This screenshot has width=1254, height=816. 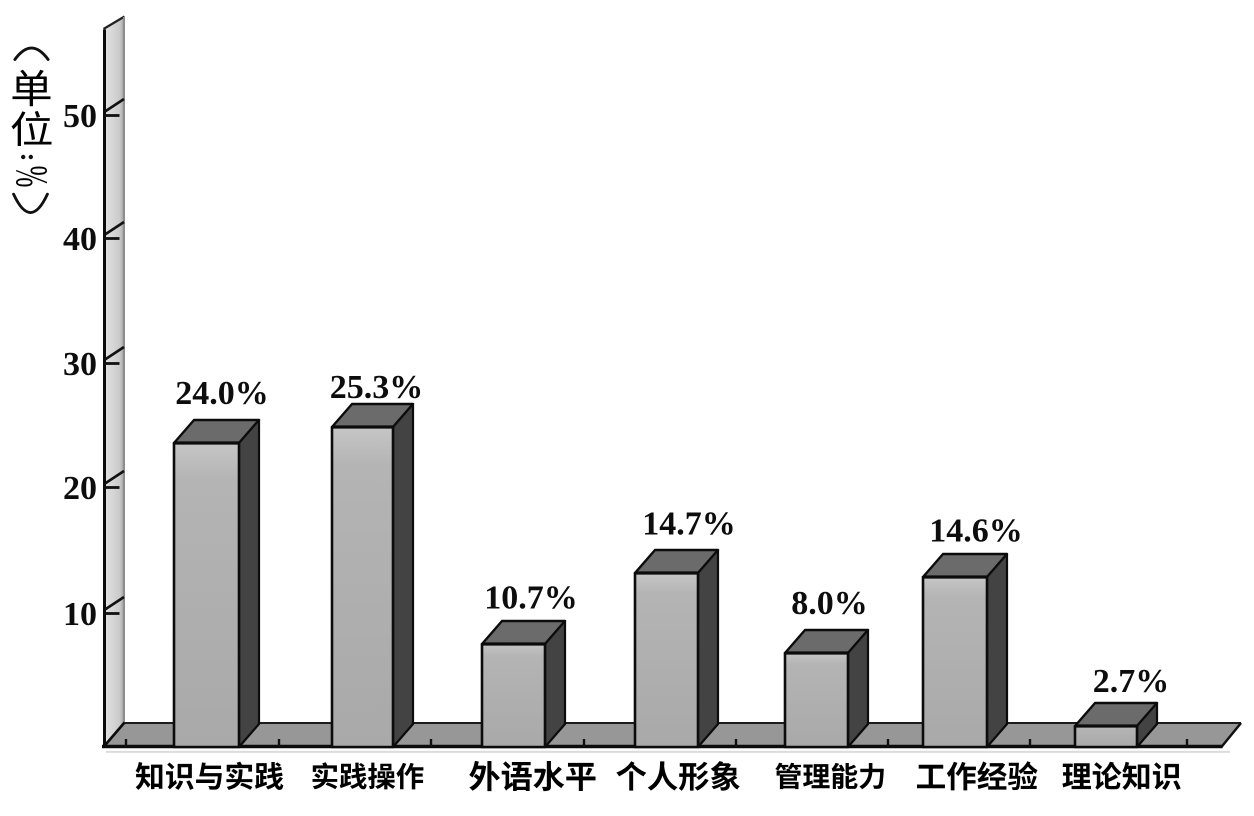 What do you see at coordinates (531, 598) in the screenshot?
I see `svg-text: 10.7%` at bounding box center [531, 598].